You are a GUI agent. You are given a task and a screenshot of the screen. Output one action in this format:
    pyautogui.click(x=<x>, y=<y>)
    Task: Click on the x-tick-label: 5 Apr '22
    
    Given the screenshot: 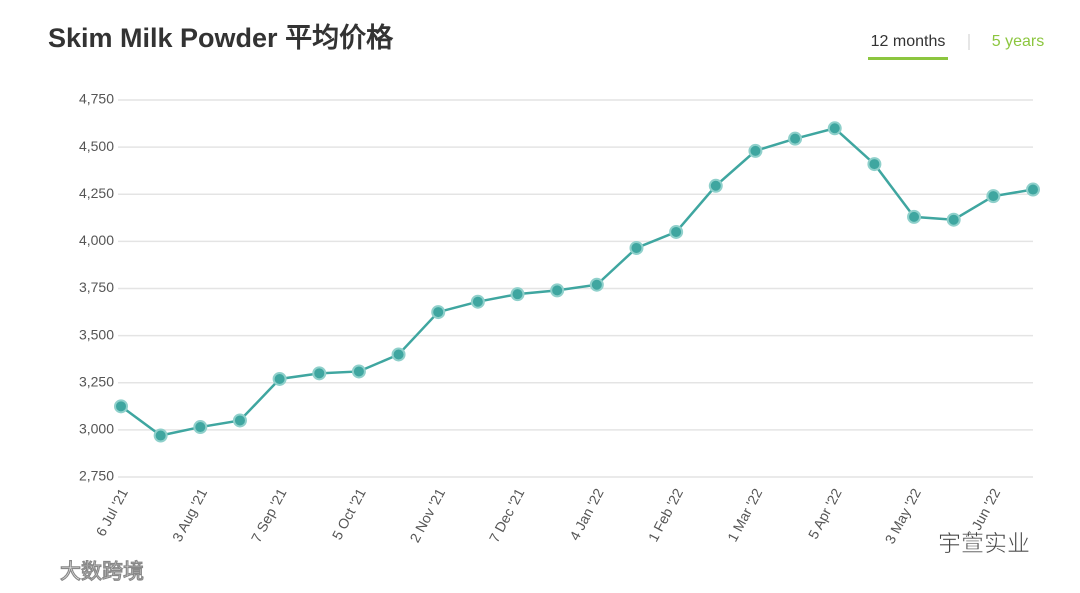 What is the action you would take?
    pyautogui.click(x=825, y=513)
    